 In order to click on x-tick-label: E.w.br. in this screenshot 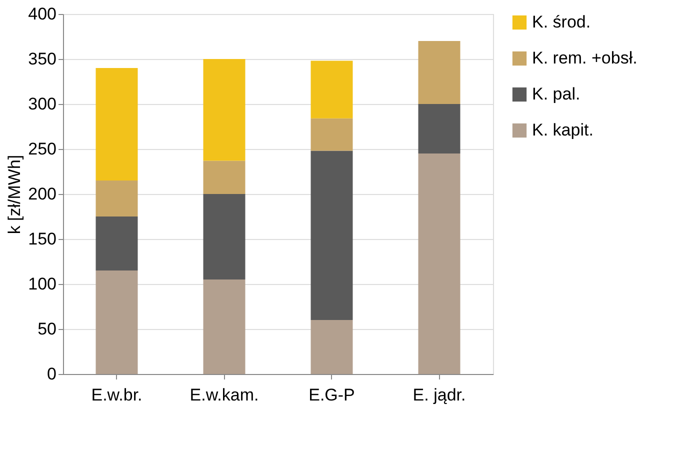, I will do `click(116, 395)`.